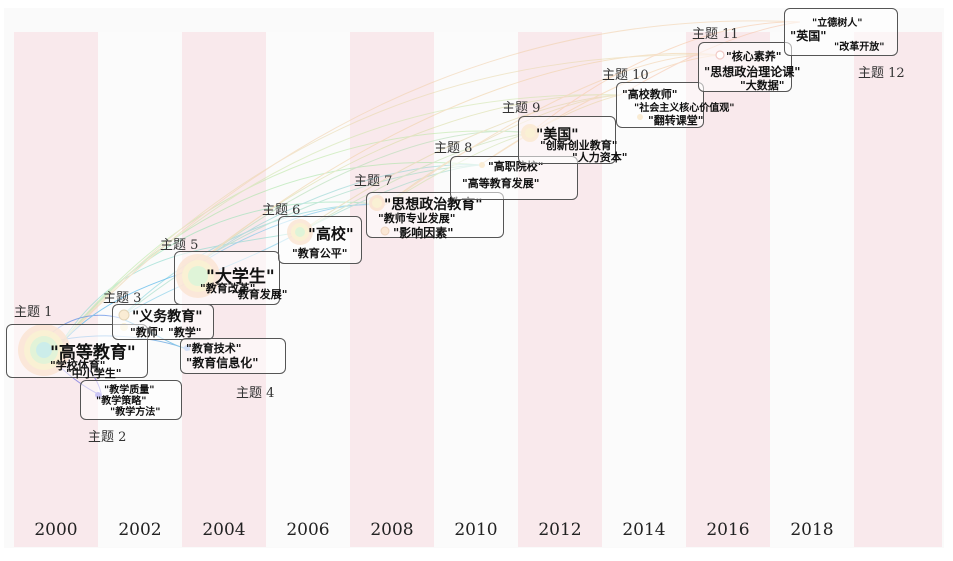  What do you see at coordinates (715, 34) in the screenshot?
I see `topic-11-label: 主题 11` at bounding box center [715, 34].